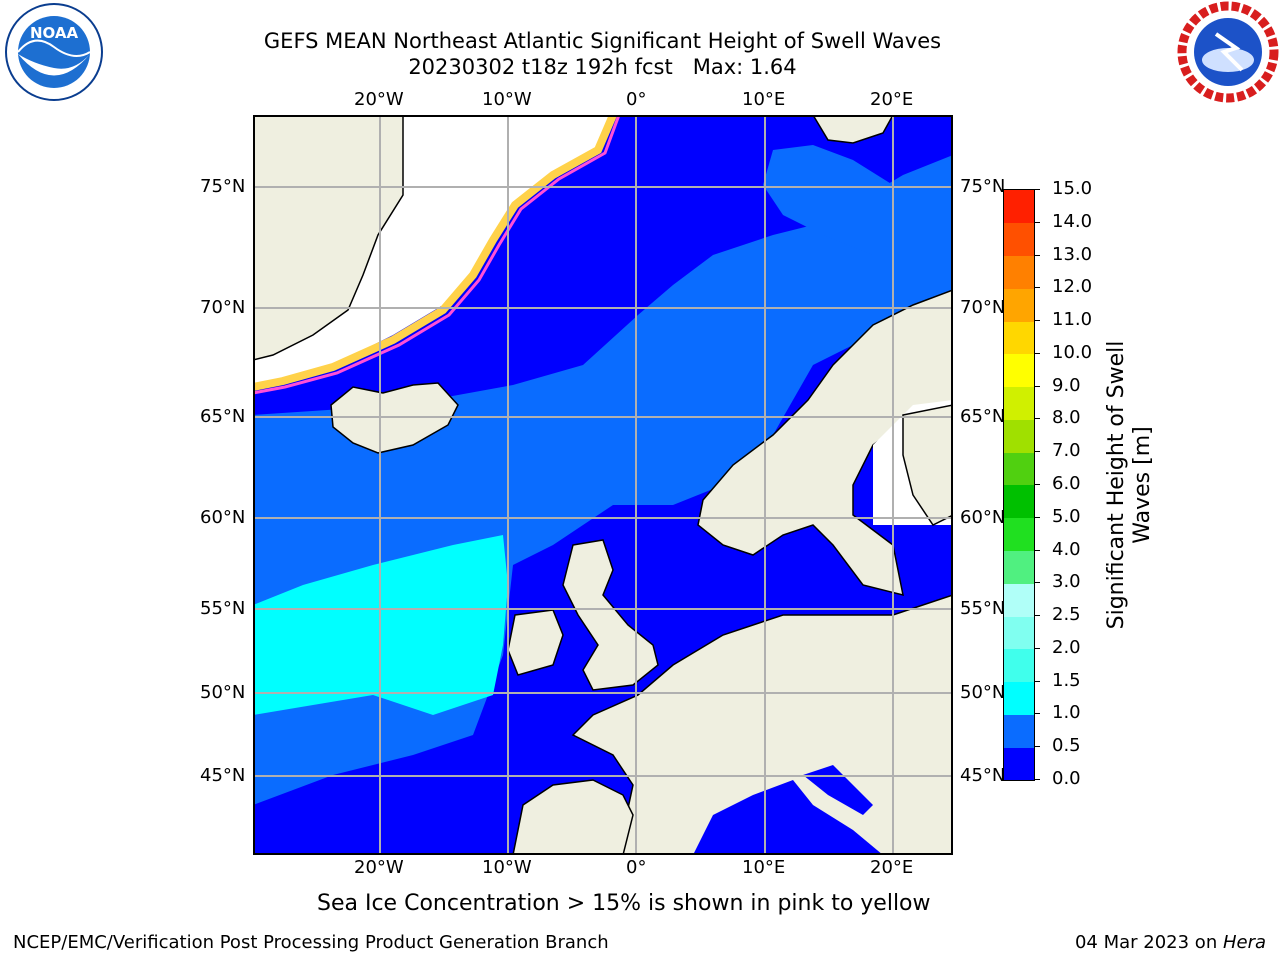 This screenshot has height=960, width=1280. Describe the element at coordinates (892, 867) in the screenshot. I see `lon-label-bottom-20e: 20°E` at that location.